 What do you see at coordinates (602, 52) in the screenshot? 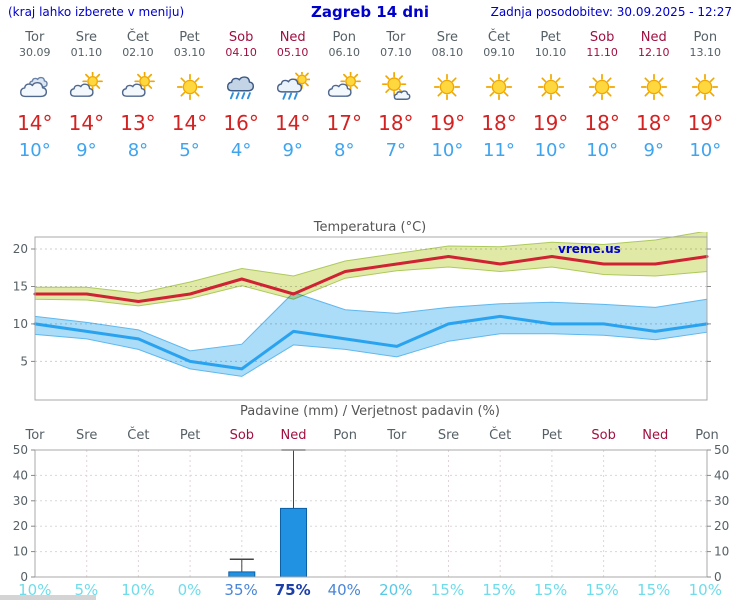
I see `day-date: 11.10` at bounding box center [602, 52].